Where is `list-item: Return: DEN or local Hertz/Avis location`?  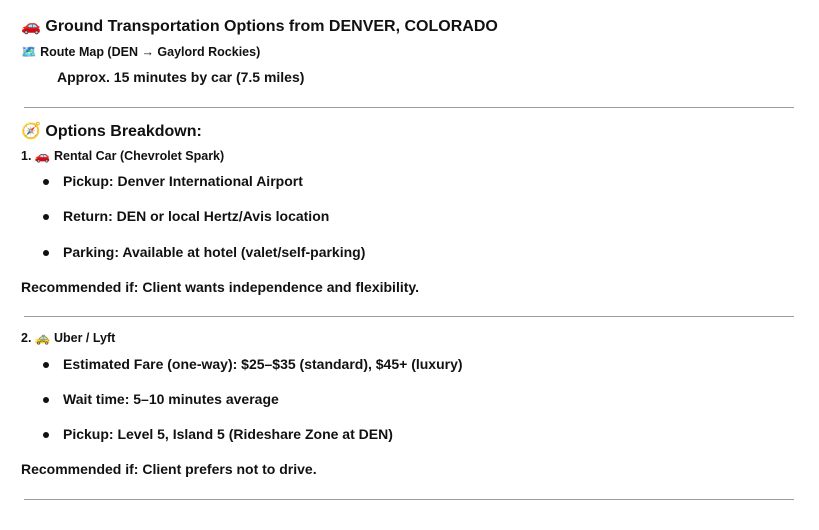
list-item: Return: DEN or local Hertz/Avis location is located at coordinates (196, 216).